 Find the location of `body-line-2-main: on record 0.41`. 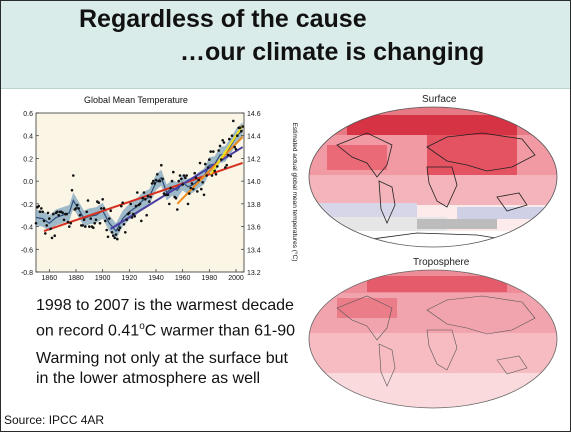

body-line-2-main: on record 0.41 is located at coordinates (88, 331).